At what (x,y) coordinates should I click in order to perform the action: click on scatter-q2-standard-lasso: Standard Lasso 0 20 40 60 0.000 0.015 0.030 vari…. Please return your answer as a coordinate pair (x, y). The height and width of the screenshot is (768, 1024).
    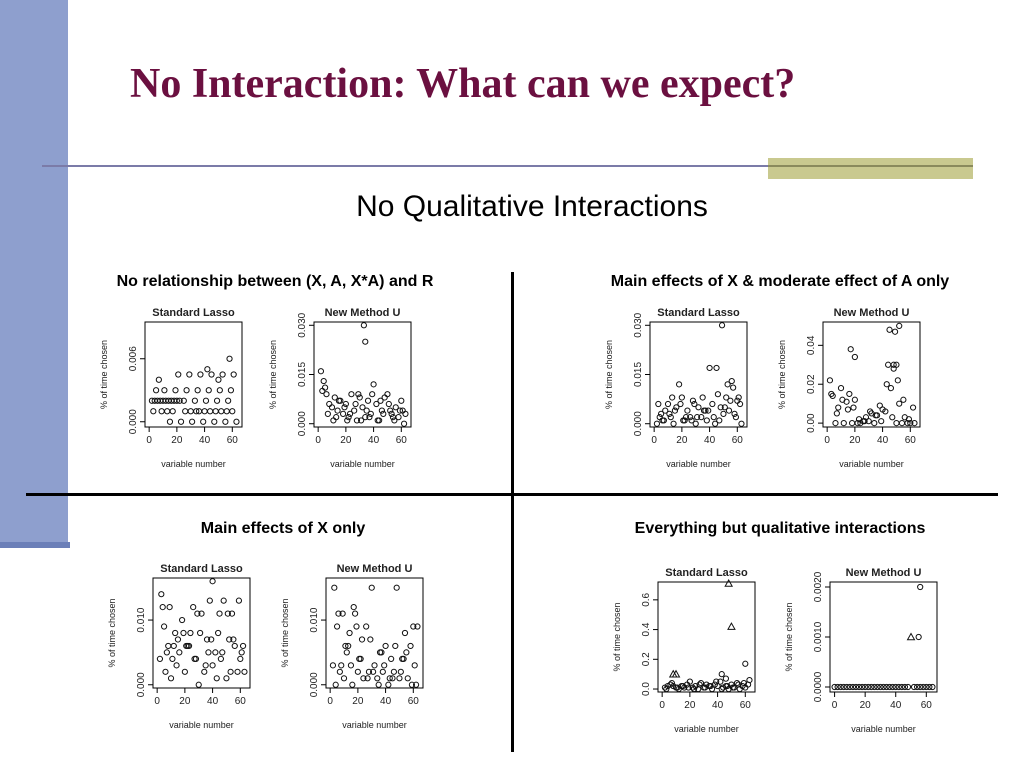
    Looking at the image, I should click on (676, 388).